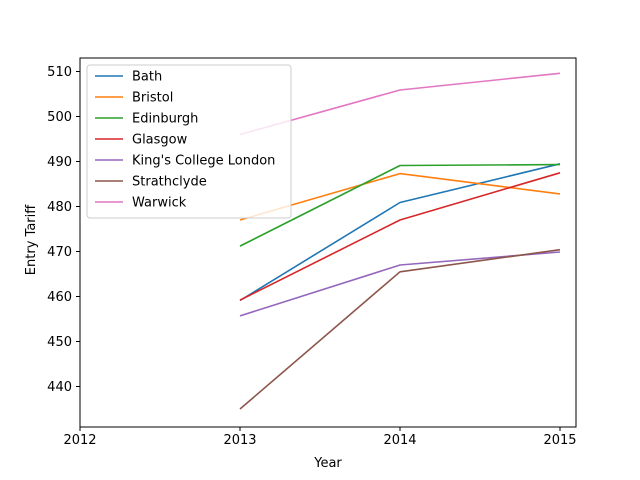 The image size is (640, 480). I want to click on series-line-bristol, so click(400, 196).